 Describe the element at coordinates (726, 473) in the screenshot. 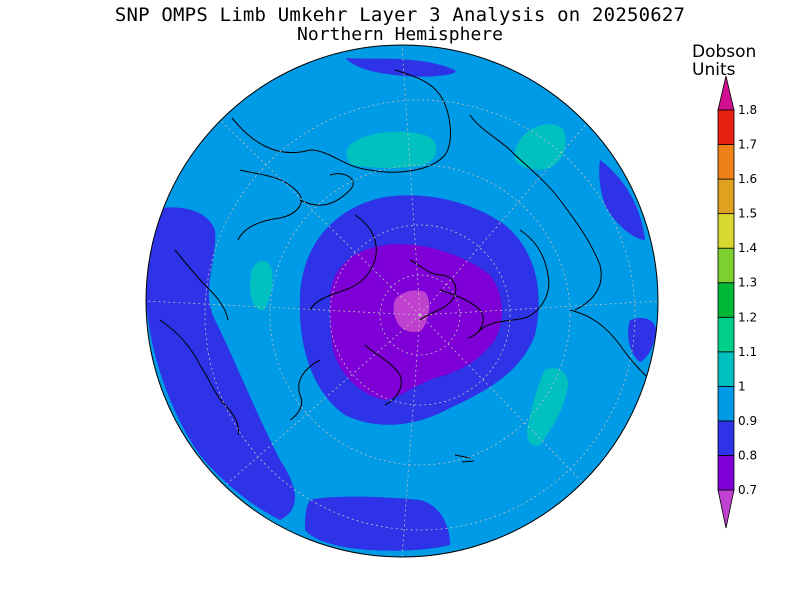

I see `colorbar-box-0.7` at that location.